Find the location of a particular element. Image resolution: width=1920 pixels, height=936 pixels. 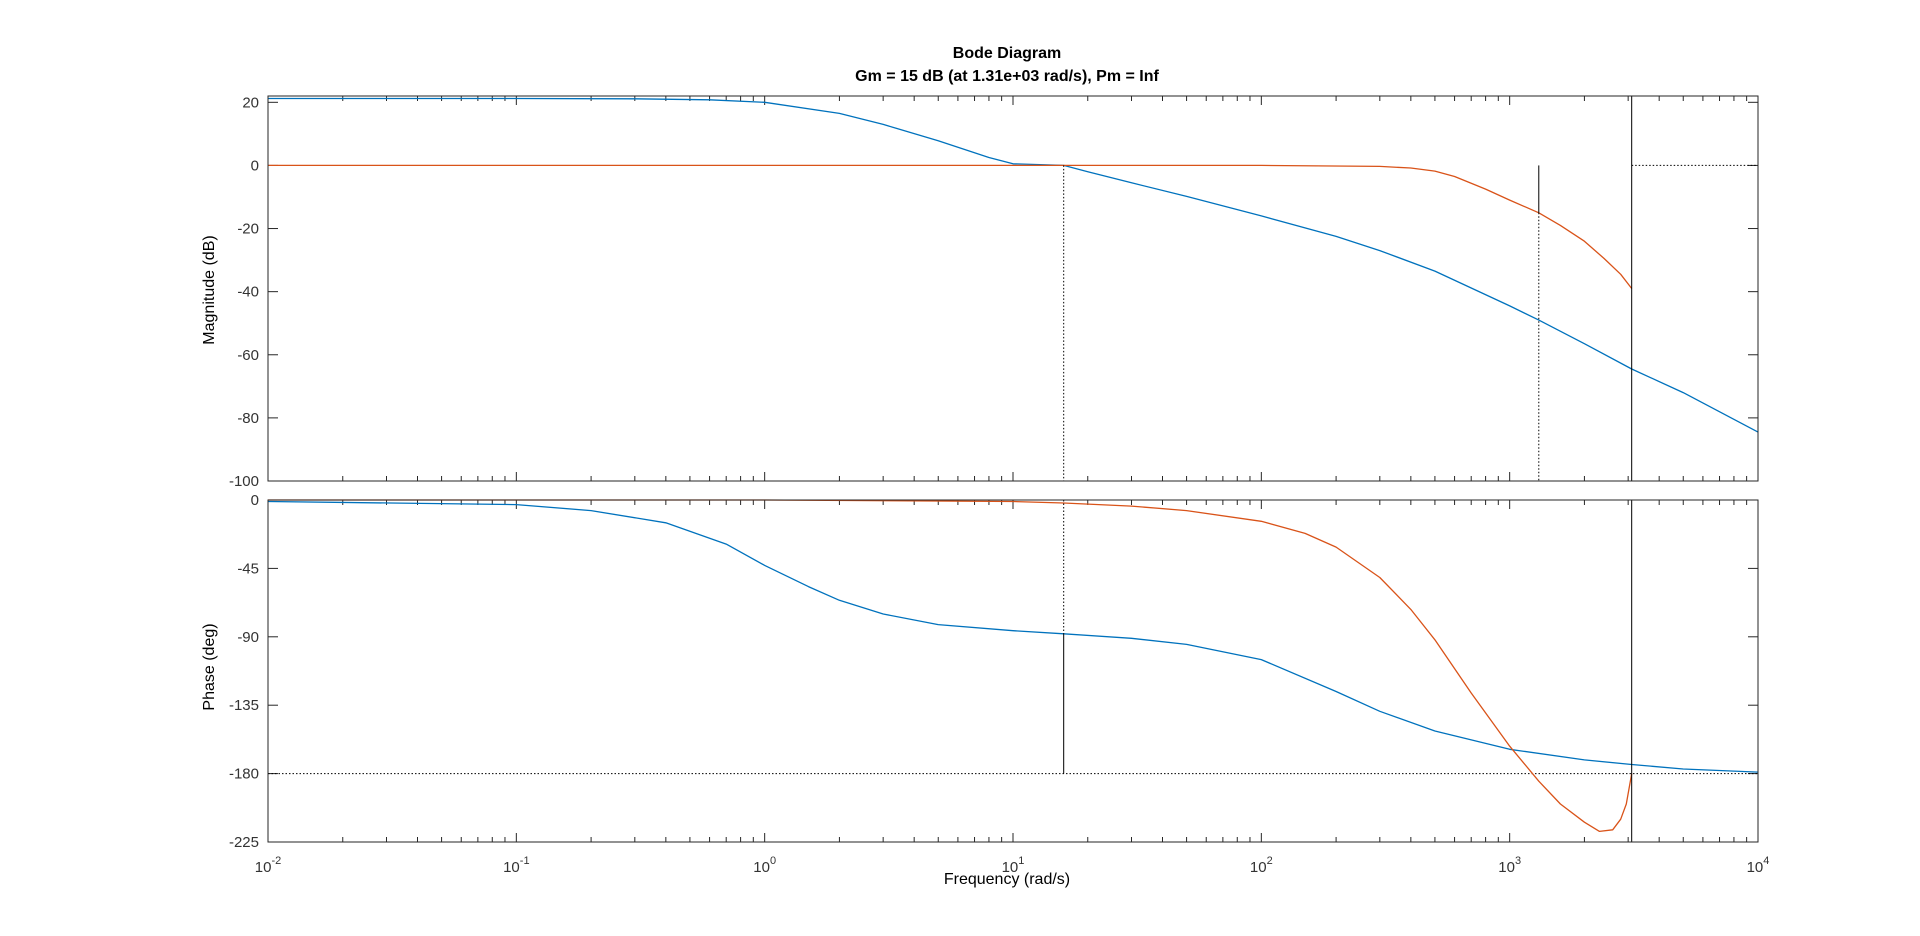

phase-y-tick-label: -45 is located at coordinates (248, 568).